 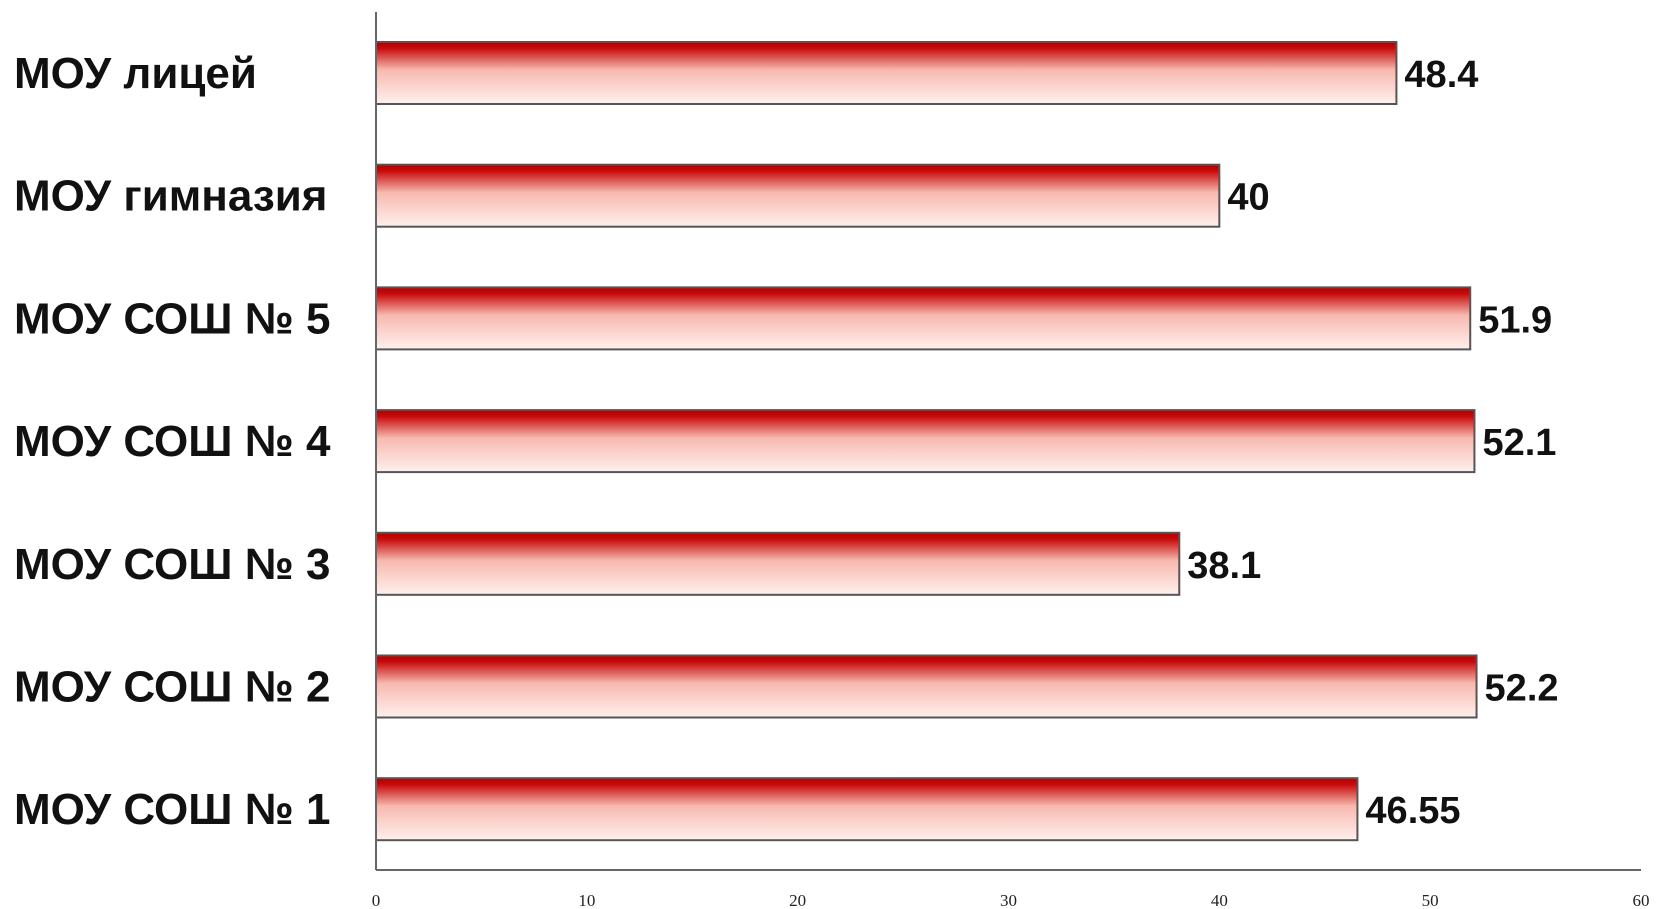 What do you see at coordinates (1441, 75) in the screenshot?
I see `data-label: 48.4` at bounding box center [1441, 75].